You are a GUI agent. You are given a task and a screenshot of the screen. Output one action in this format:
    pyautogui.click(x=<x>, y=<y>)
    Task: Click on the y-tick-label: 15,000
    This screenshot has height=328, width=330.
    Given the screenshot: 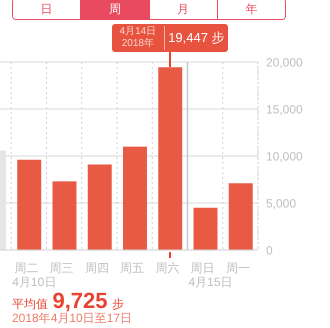 What is the action you would take?
    pyautogui.click(x=285, y=109)
    